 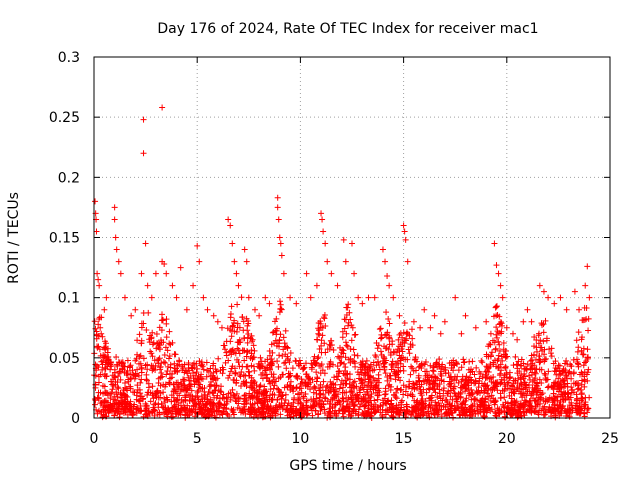 What do you see at coordinates (197, 439) in the screenshot?
I see `x-tick-label: 5` at bounding box center [197, 439].